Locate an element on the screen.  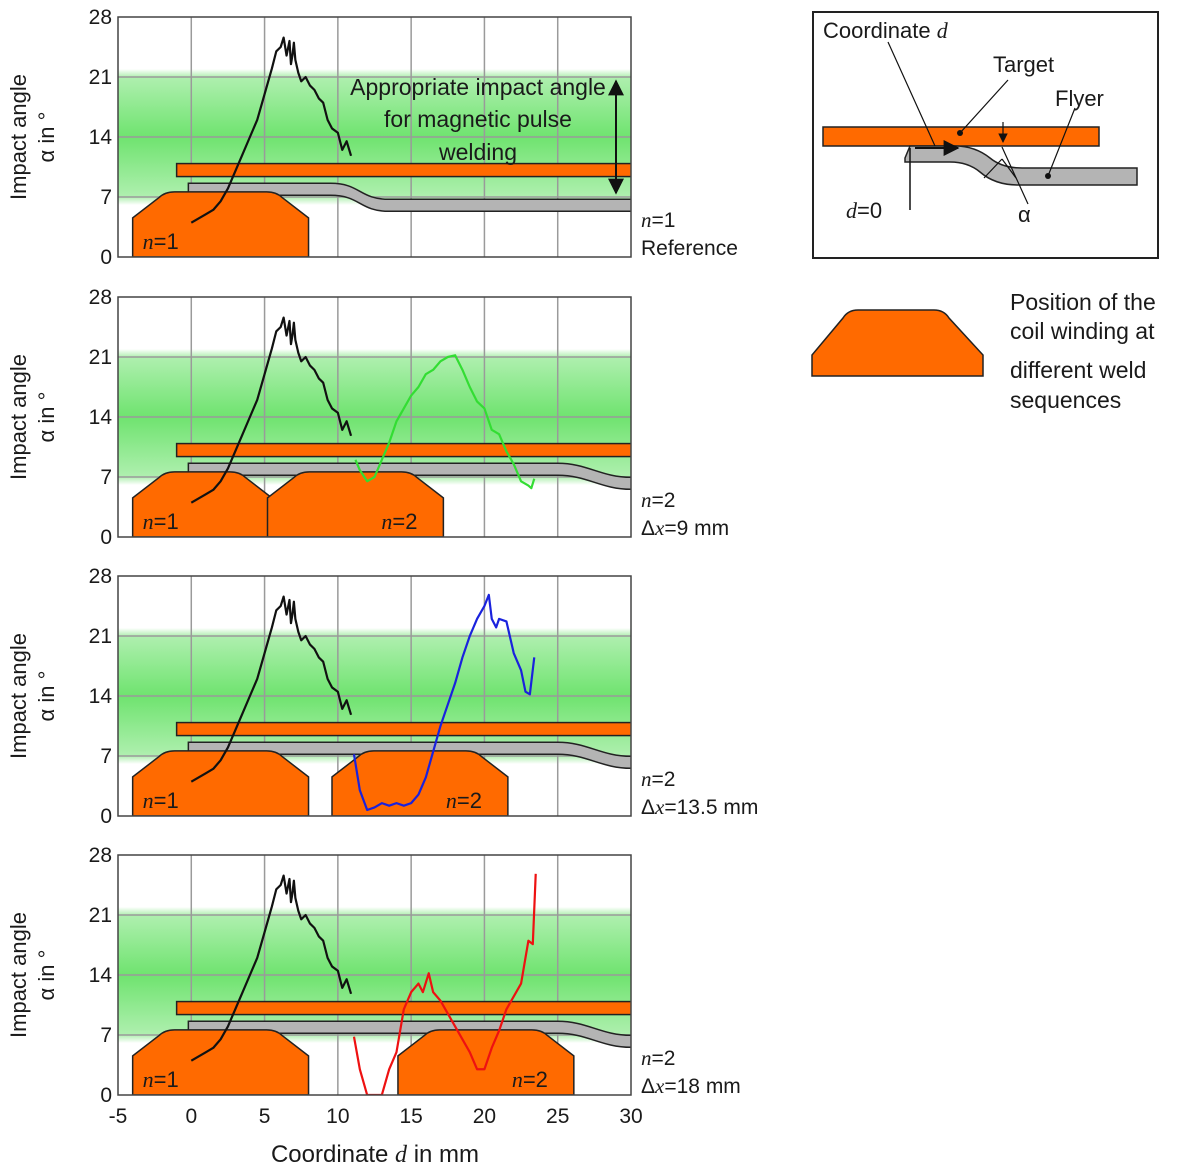
band-label-line-2: for magnetic pulse is located at coordinates (478, 119).